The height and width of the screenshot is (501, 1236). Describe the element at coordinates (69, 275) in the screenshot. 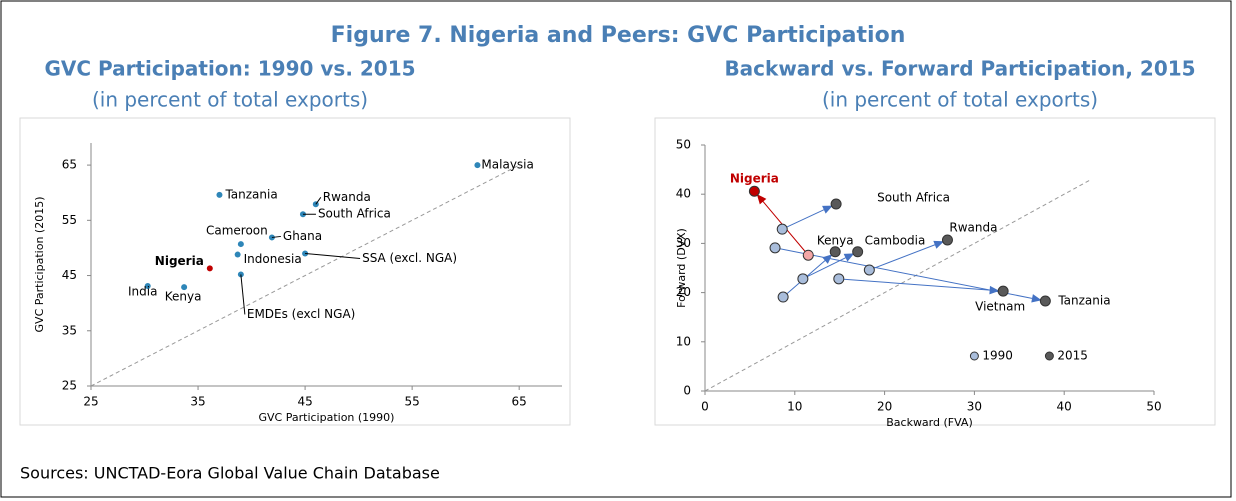

I see `y-tick-label: 45` at that location.